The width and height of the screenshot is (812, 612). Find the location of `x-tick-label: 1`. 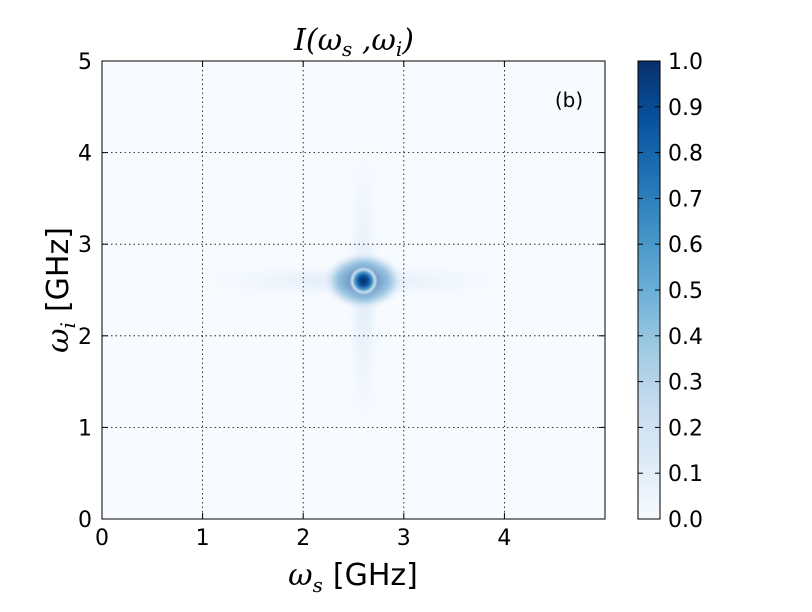

x-tick-label: 1 is located at coordinates (203, 538).